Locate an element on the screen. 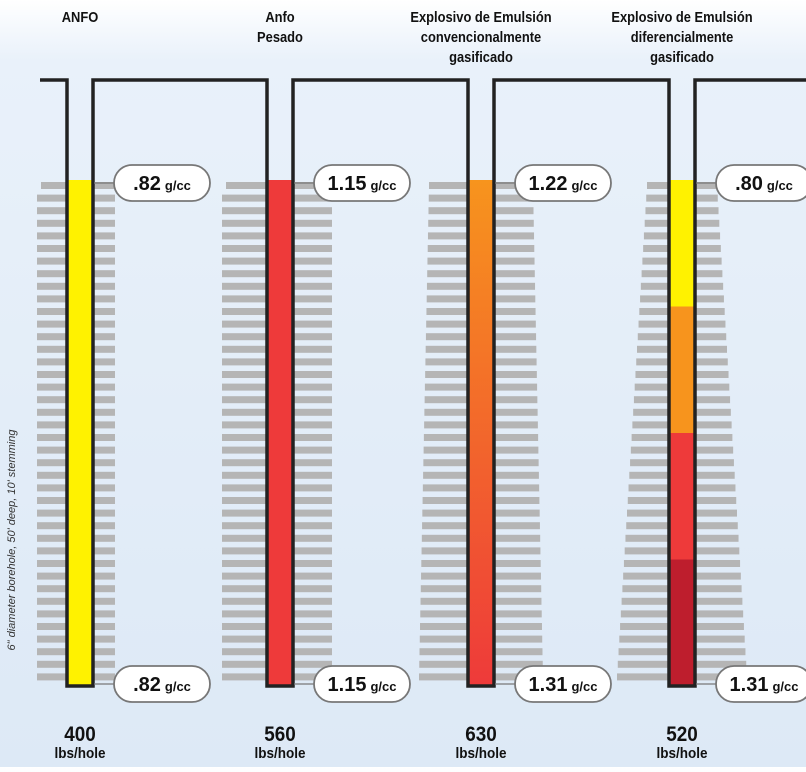  title-line: convencionalmente is located at coordinates (481, 37).